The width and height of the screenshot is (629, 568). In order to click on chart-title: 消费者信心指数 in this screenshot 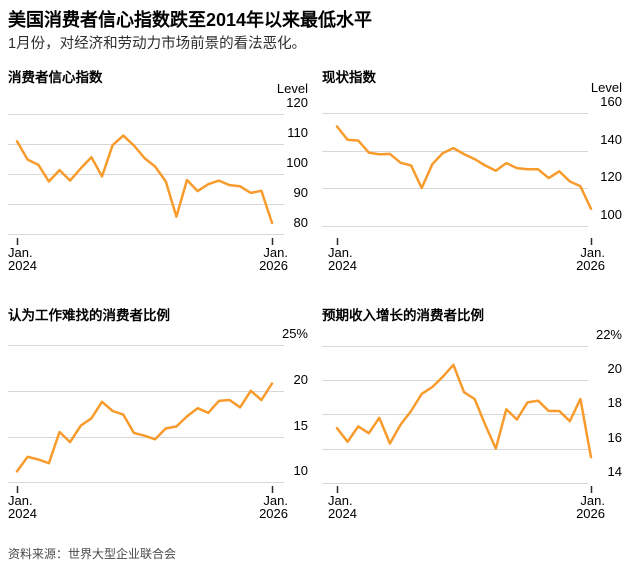, I will do `click(55, 77)`.